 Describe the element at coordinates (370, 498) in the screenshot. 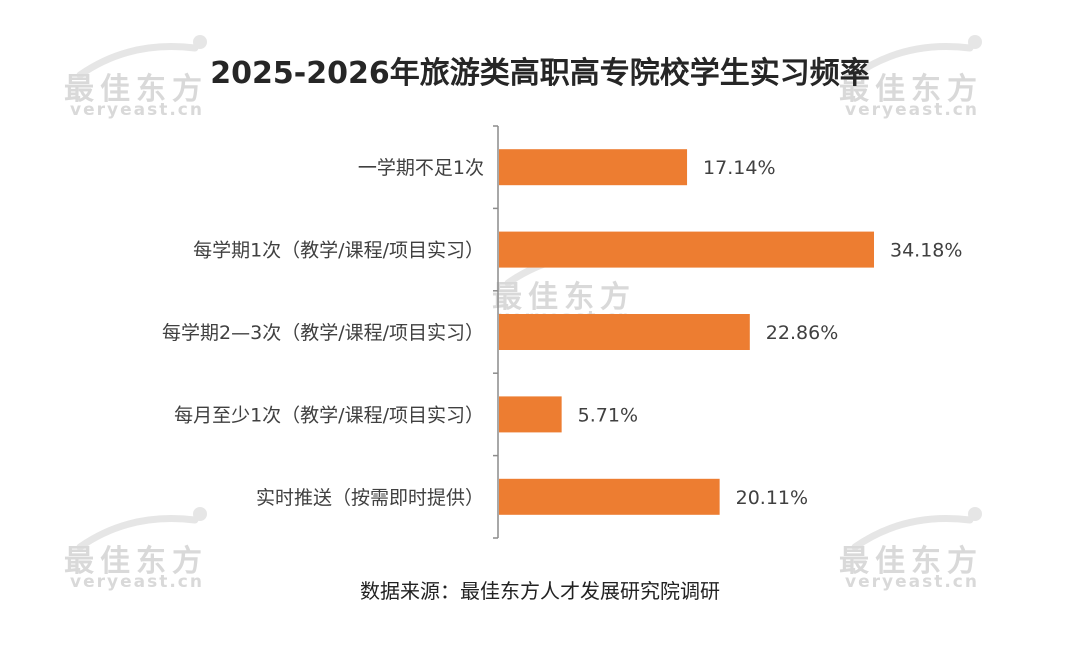

I see `category-label: 实时推送（按需即时提供）` at that location.